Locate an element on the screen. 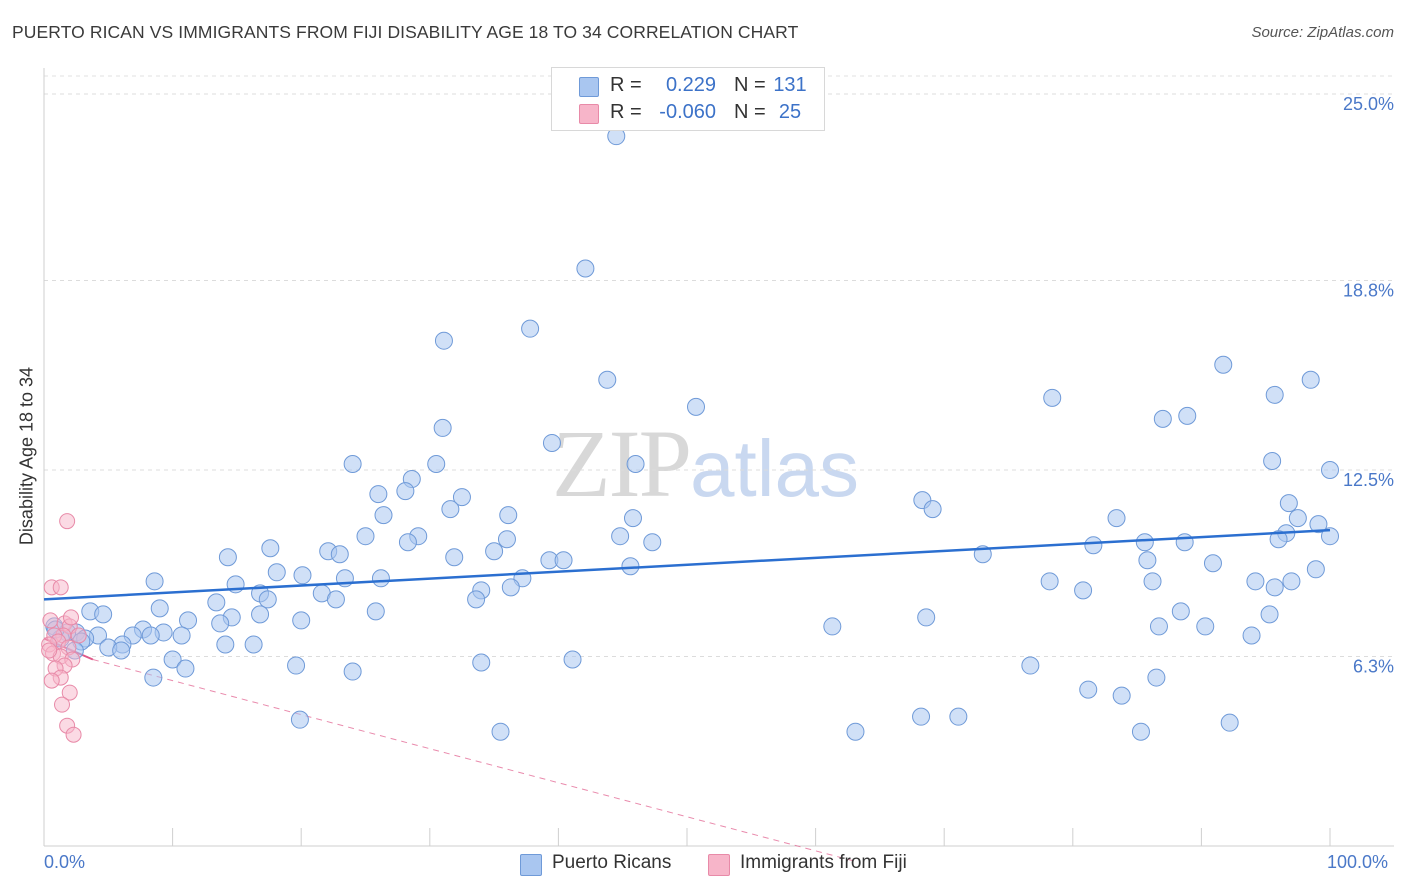 This screenshot has width=1406, height=892. y-tick-label: 18.8% is located at coordinates (1368, 291).